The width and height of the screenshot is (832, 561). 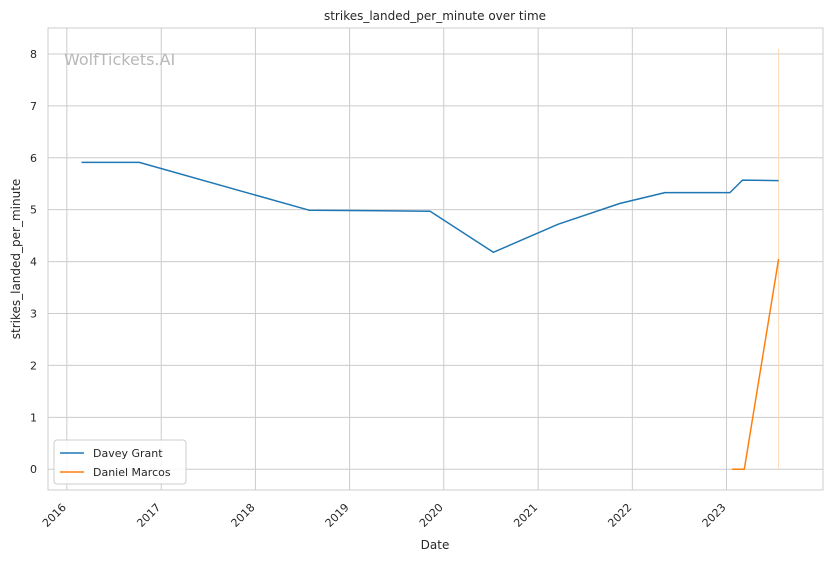 What do you see at coordinates (148, 515) in the screenshot?
I see `x-tick-label: 2017` at bounding box center [148, 515].